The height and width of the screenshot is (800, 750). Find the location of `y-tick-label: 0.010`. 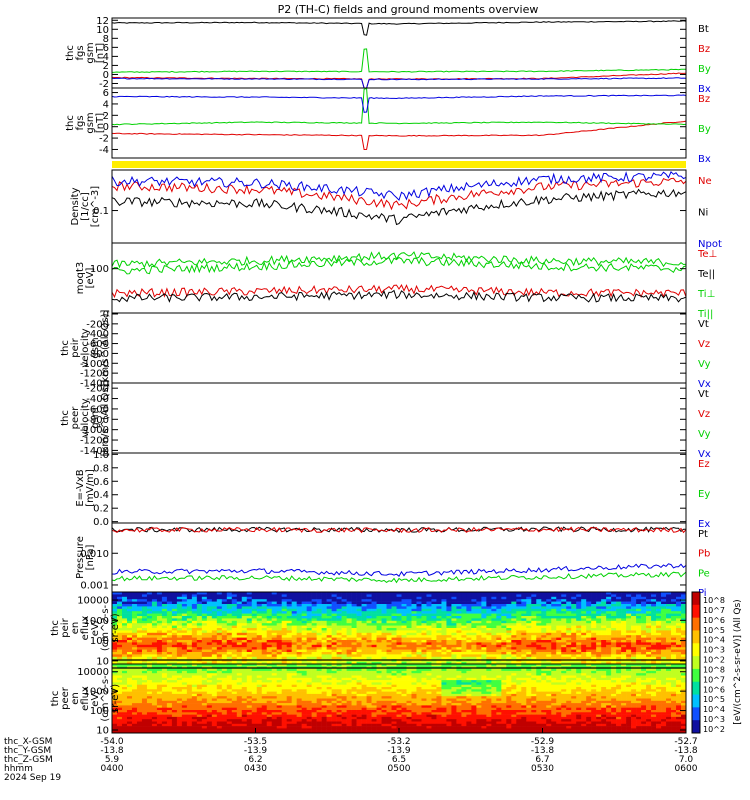

y-tick-label: 0.010 is located at coordinates (94, 554).